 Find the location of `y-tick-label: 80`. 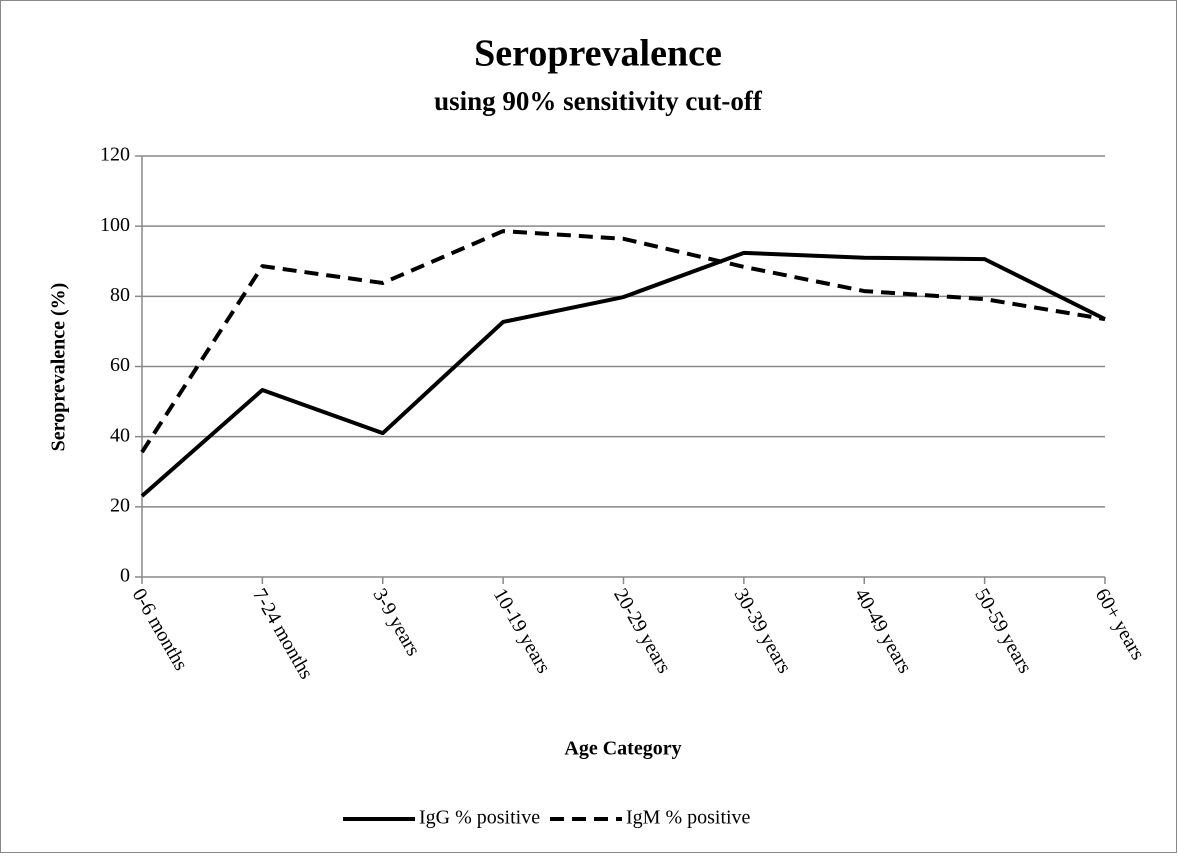

y-tick-label: 80 is located at coordinates (120, 295).